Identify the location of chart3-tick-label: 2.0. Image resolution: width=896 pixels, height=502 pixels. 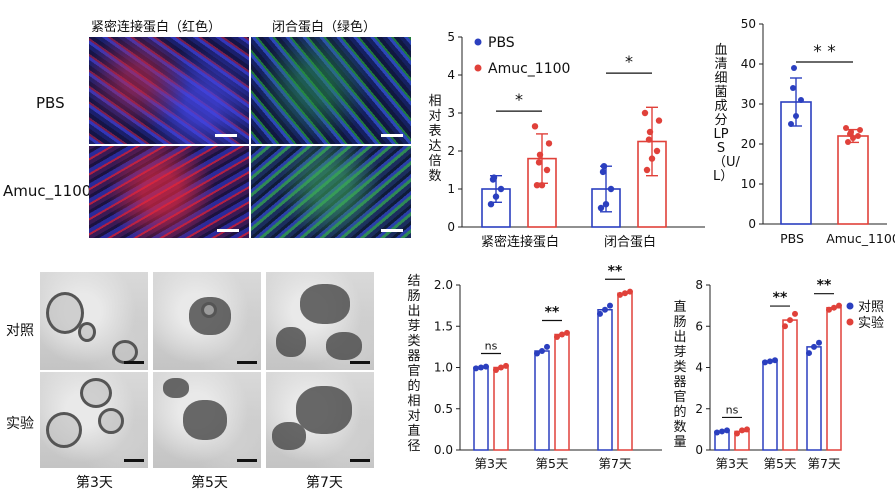
(443, 285).